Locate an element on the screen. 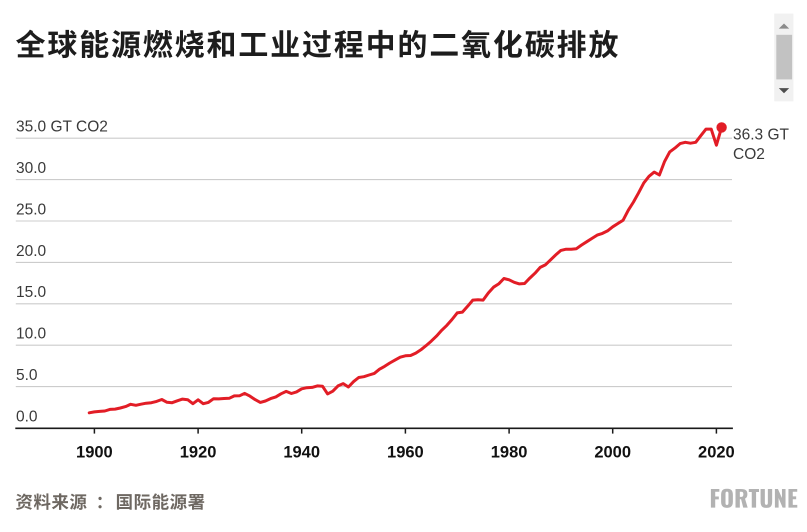 Image resolution: width=807 pixels, height=532 pixels. svg-text: 1980 is located at coordinates (509, 453).